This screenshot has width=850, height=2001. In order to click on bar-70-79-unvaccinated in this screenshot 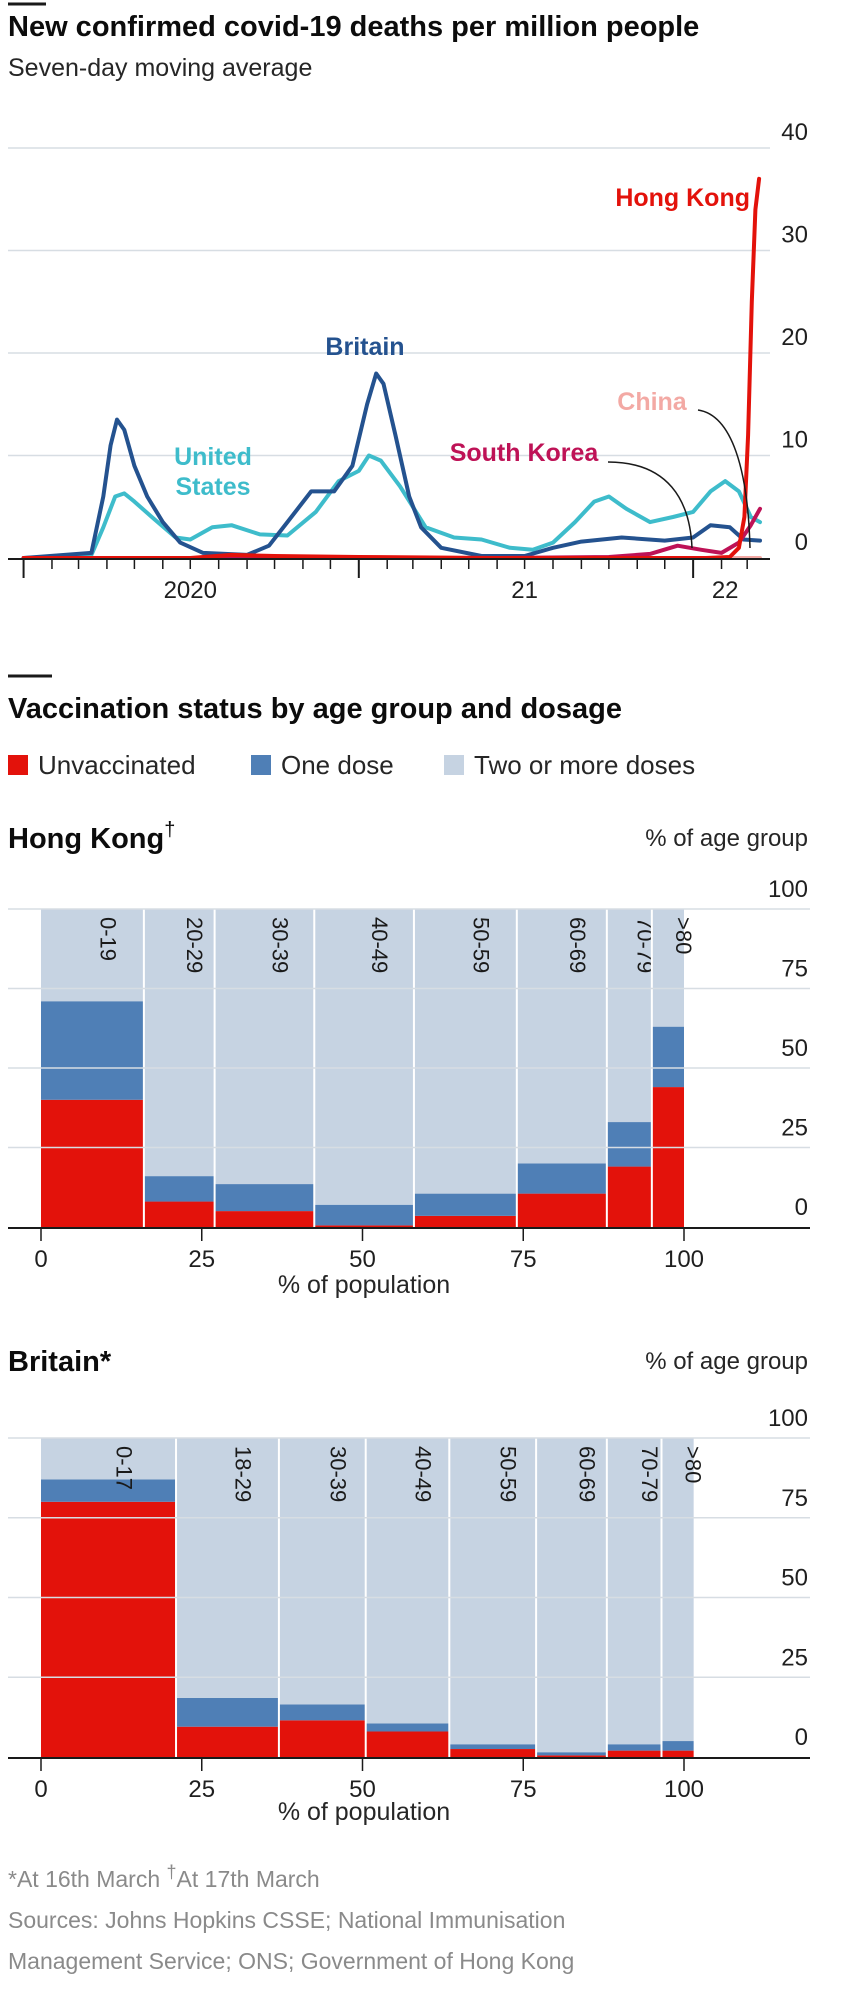, I will do `click(629, 1196)`.